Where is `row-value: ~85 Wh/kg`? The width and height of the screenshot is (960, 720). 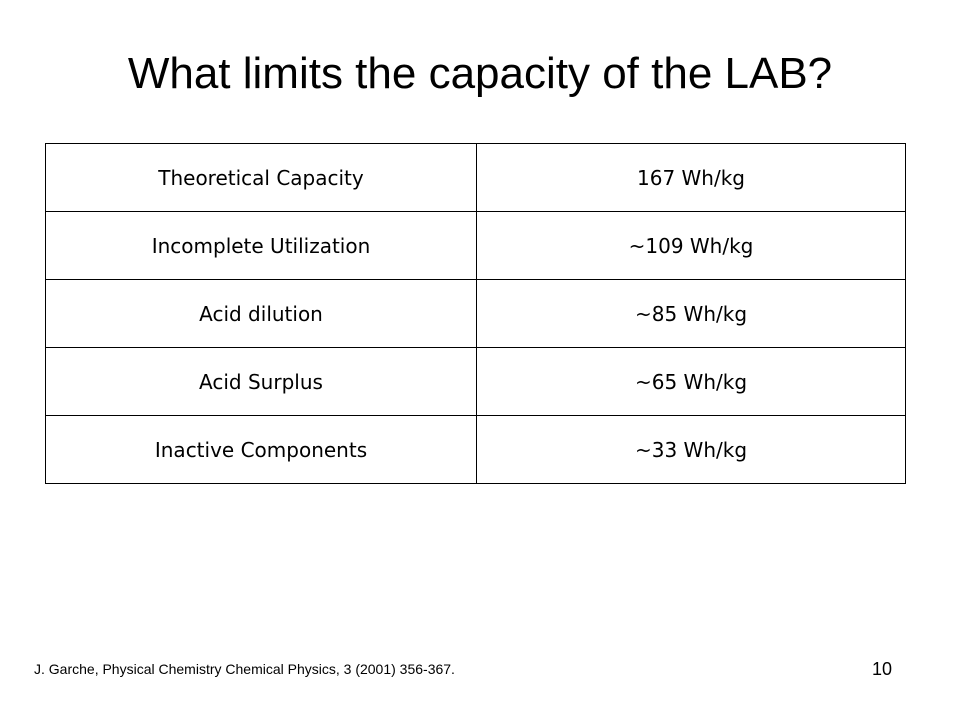 row-value: ~85 Wh/kg is located at coordinates (691, 313).